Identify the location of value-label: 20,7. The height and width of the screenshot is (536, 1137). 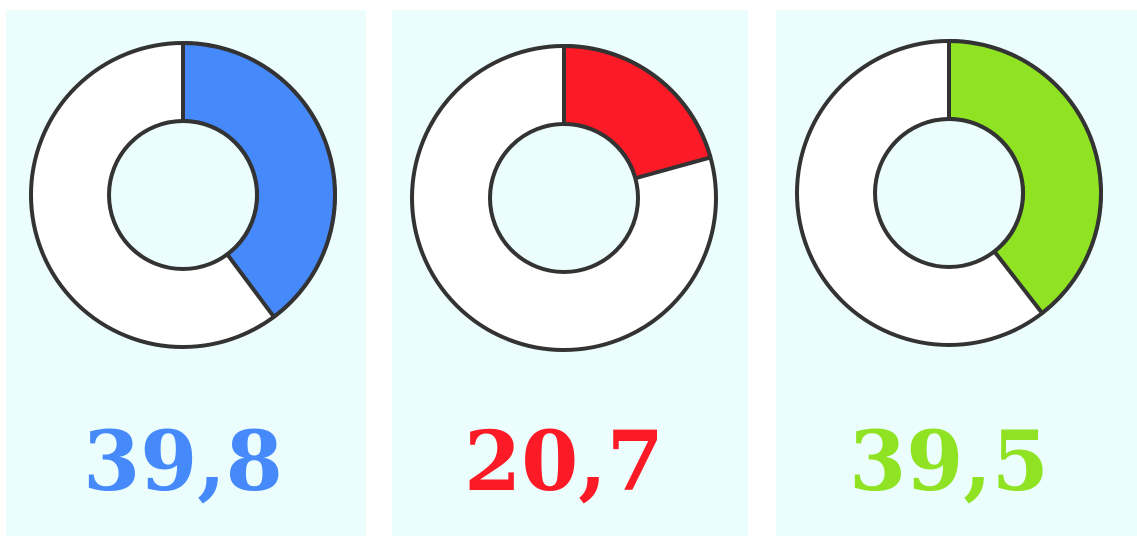
(564, 462).